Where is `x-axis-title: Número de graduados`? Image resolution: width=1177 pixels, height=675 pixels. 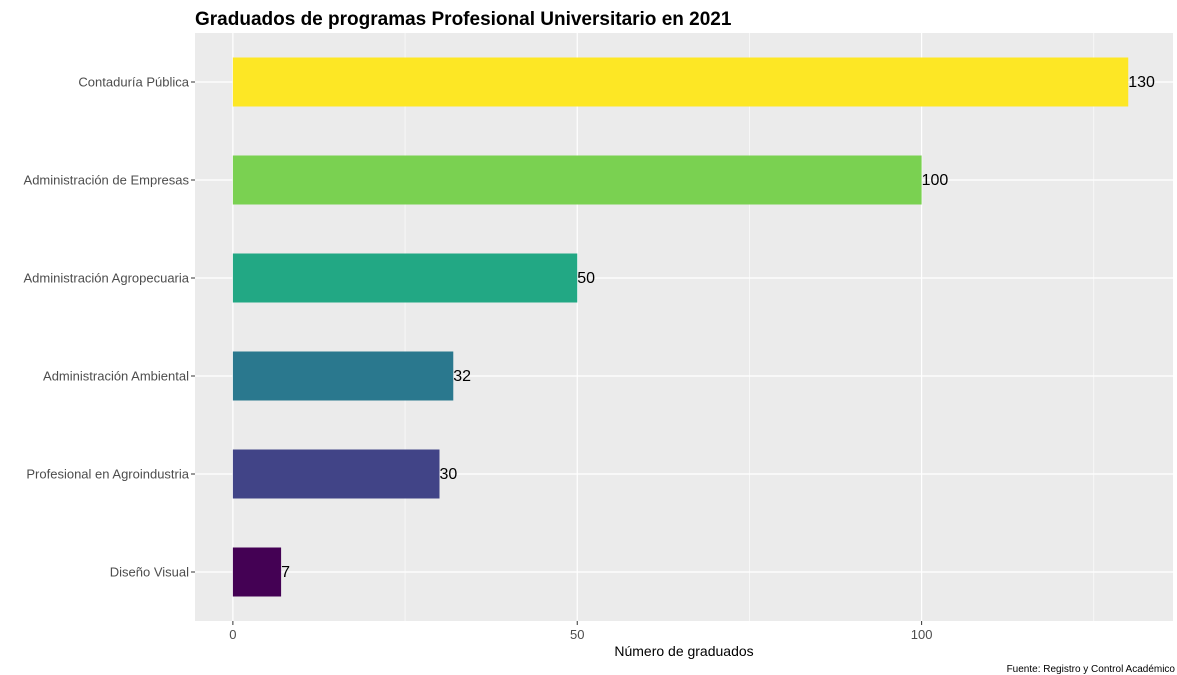
x-axis-title: Número de graduados is located at coordinates (683, 651).